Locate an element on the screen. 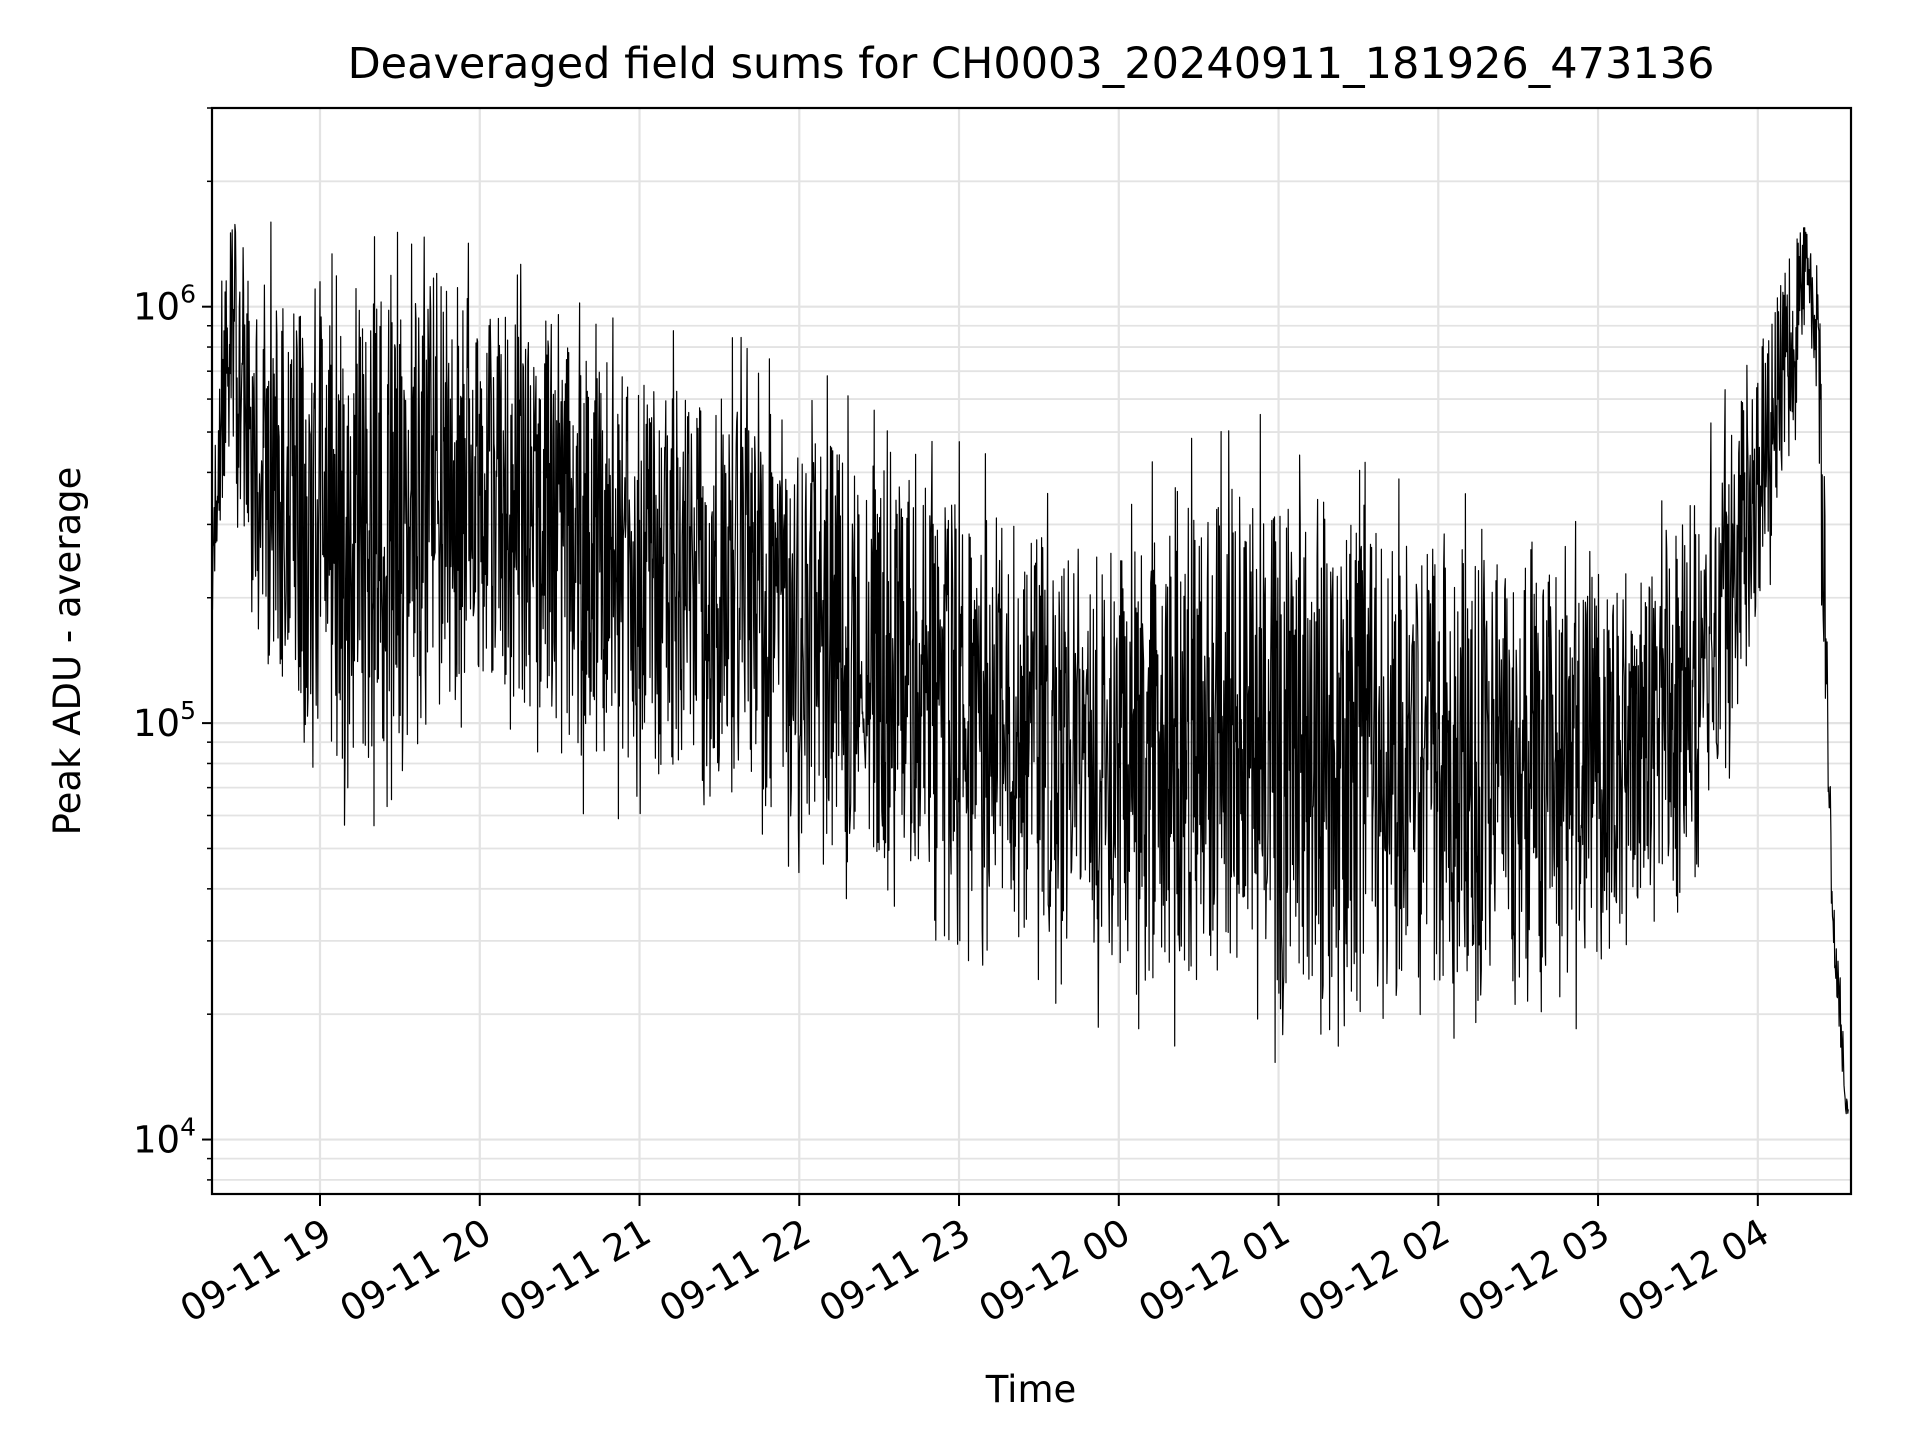  y-axis-label: Peak ADU - average is located at coordinates (67, 651).